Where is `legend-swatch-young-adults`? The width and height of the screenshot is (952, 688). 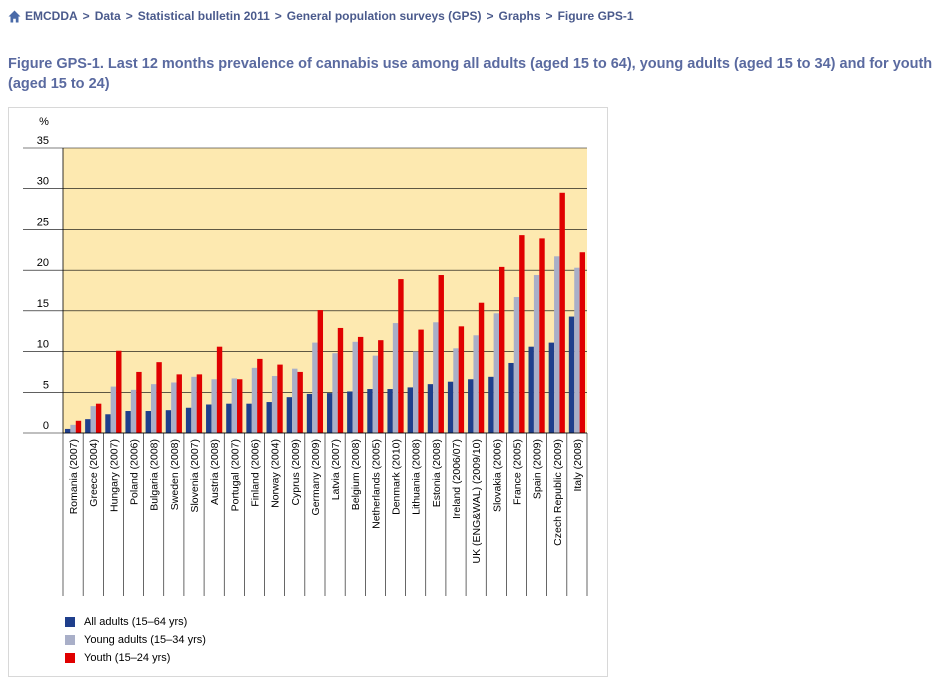
legend-swatch-young-adults is located at coordinates (70, 640).